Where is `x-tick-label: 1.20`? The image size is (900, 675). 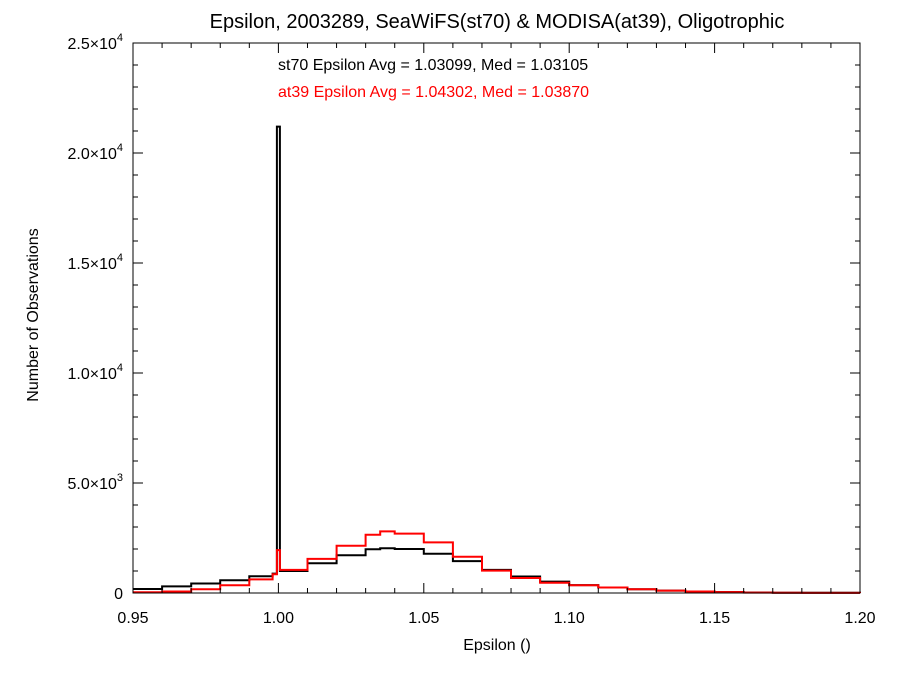 x-tick-label: 1.20 is located at coordinates (859, 618).